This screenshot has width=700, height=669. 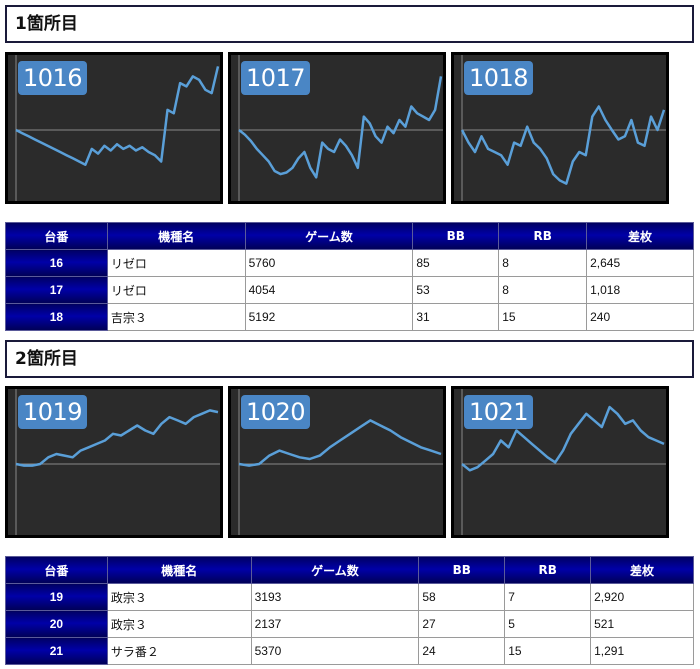 I want to click on chart-1019: 1019, so click(x=114, y=462).